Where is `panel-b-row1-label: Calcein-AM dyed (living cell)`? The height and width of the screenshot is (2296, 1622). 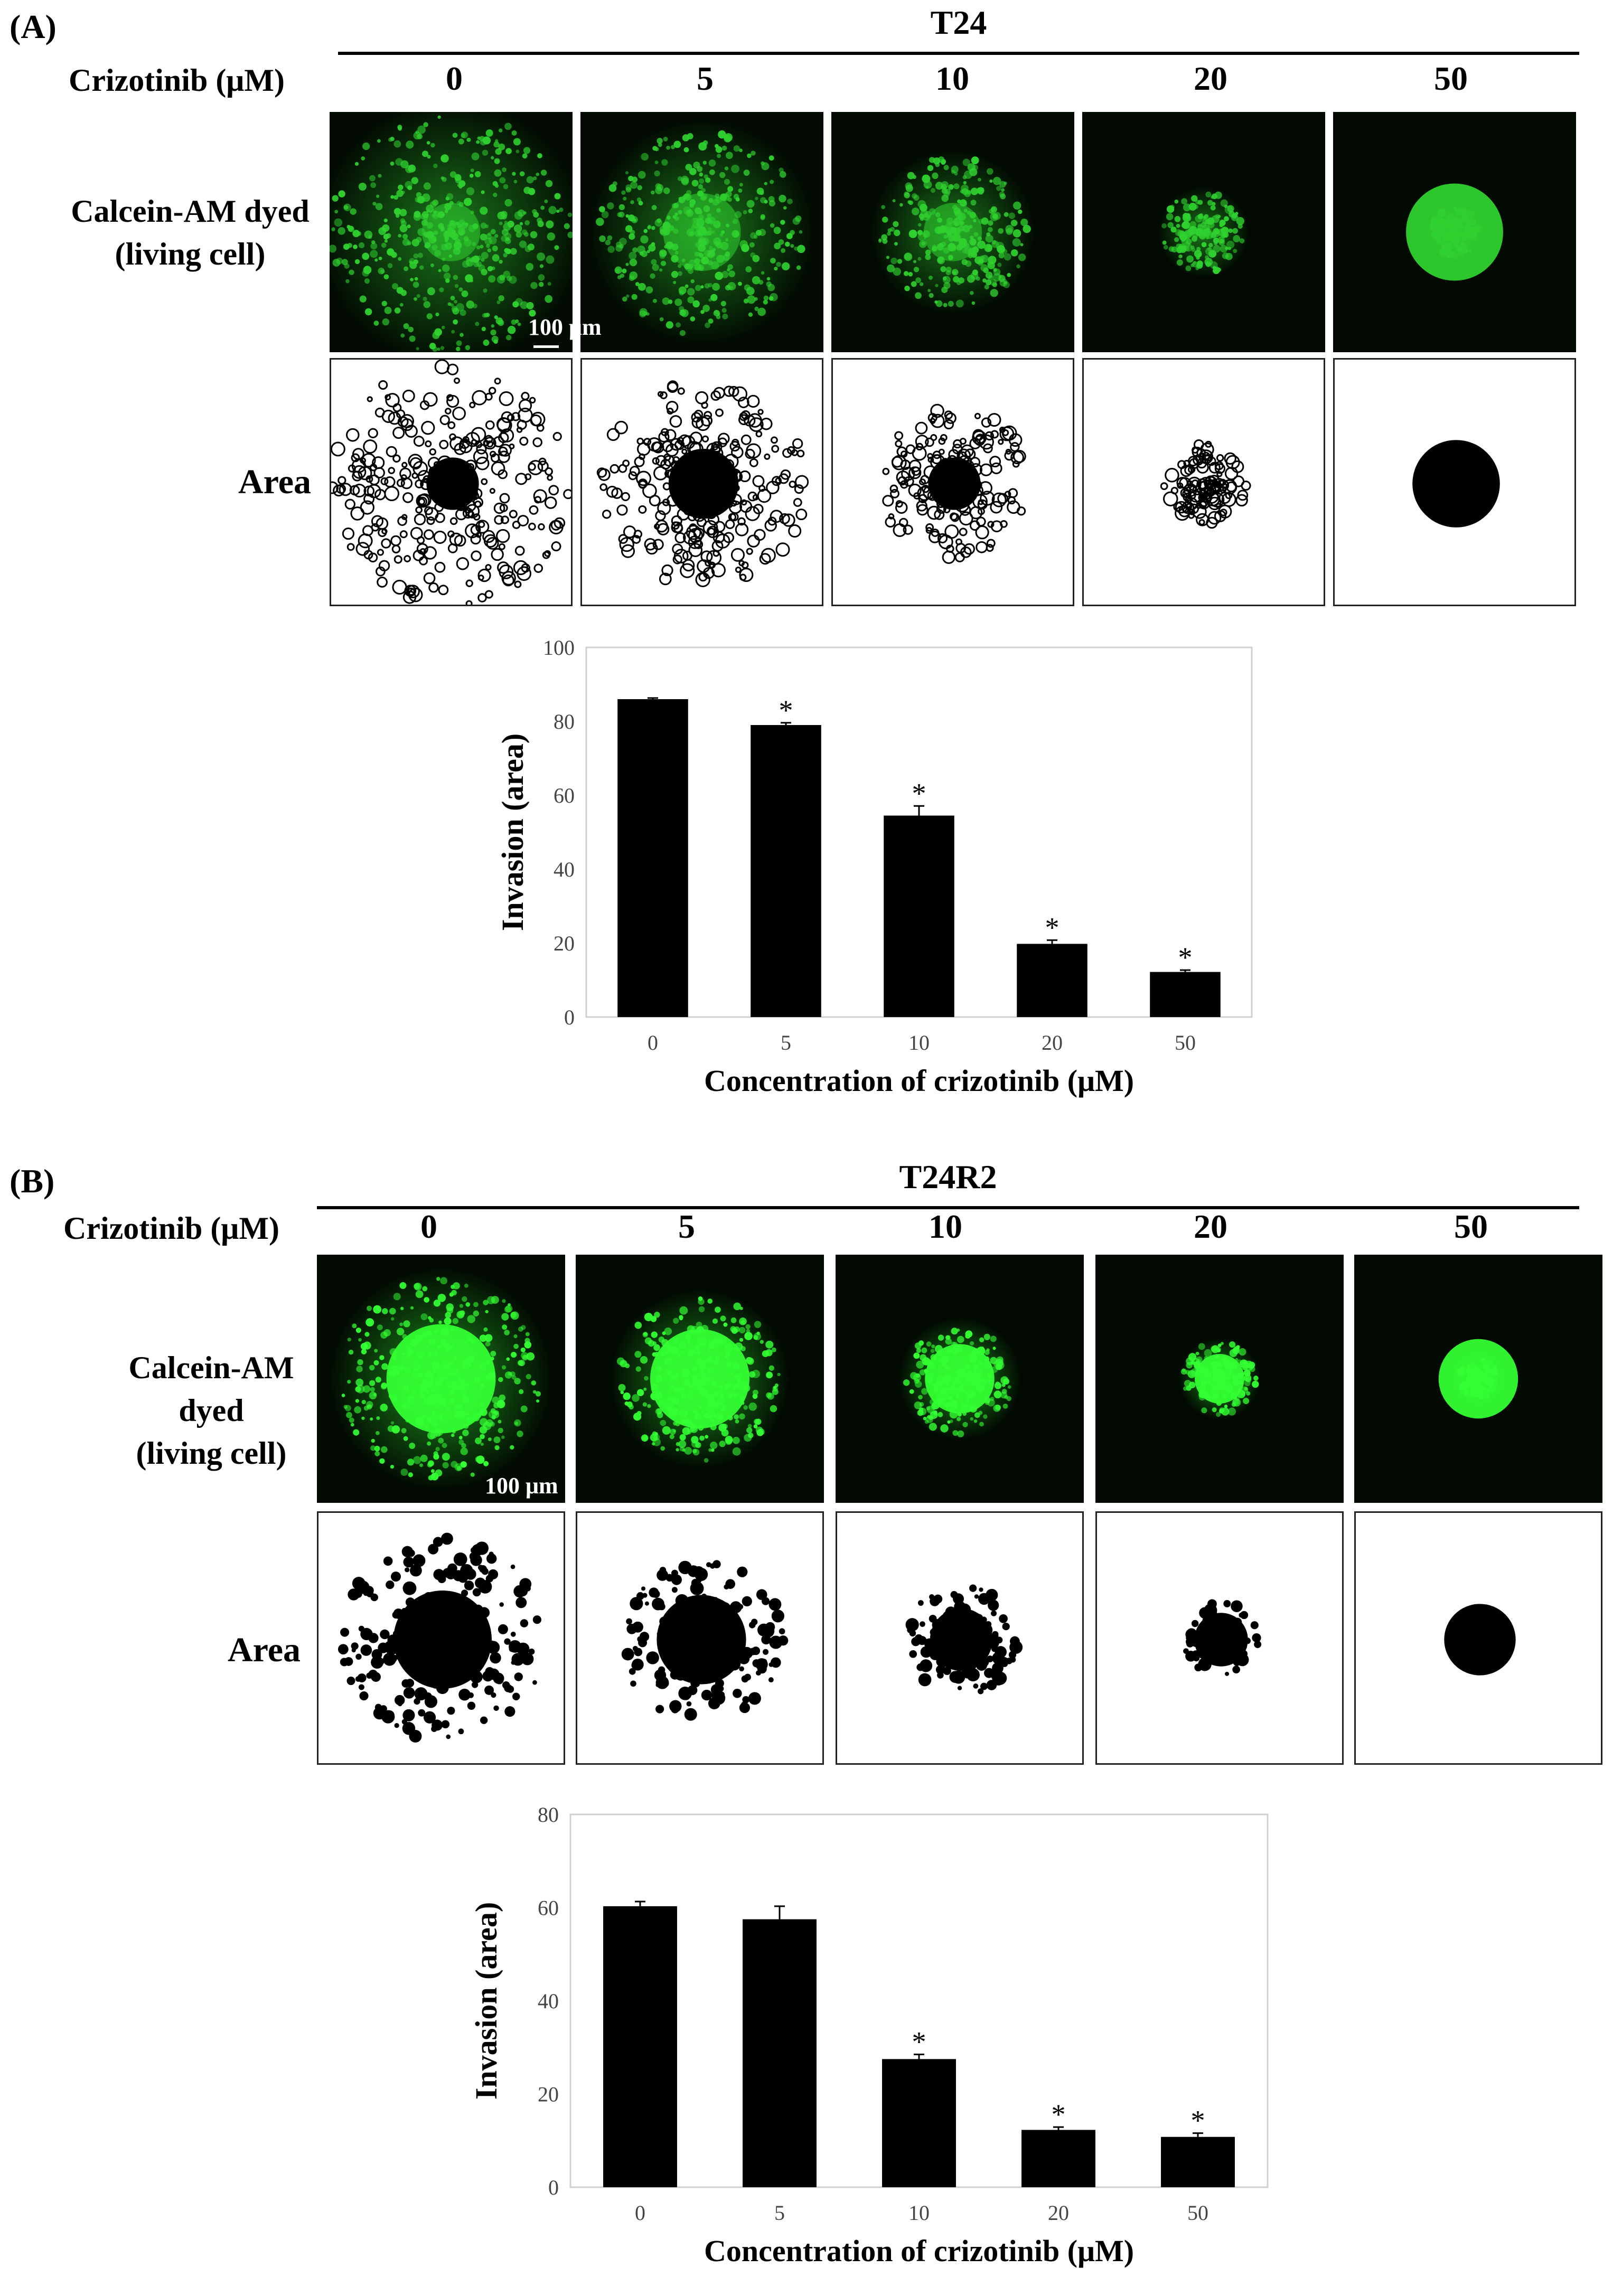 panel-b-row1-label: Calcein-AM dyed (living cell) is located at coordinates (211, 1411).